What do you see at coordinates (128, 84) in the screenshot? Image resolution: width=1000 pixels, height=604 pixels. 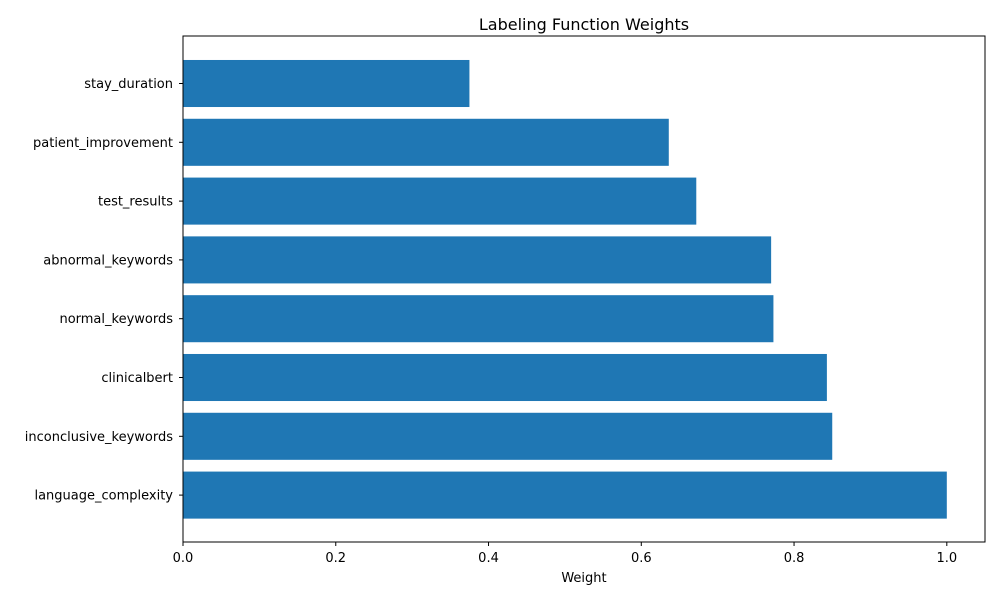 I see `y-tick-label: stay_duration` at bounding box center [128, 84].